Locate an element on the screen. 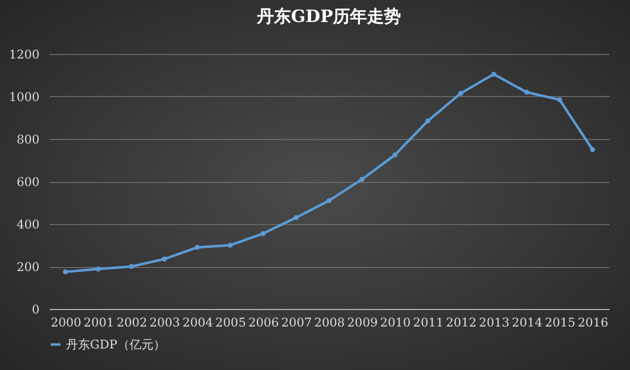 The image size is (630, 370). x-tick-label: 2004 is located at coordinates (198, 323).